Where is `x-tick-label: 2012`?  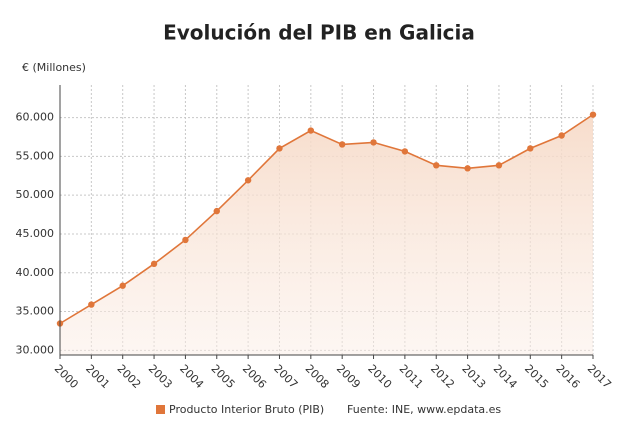
x-tick-label: 2012 is located at coordinates (442, 376).